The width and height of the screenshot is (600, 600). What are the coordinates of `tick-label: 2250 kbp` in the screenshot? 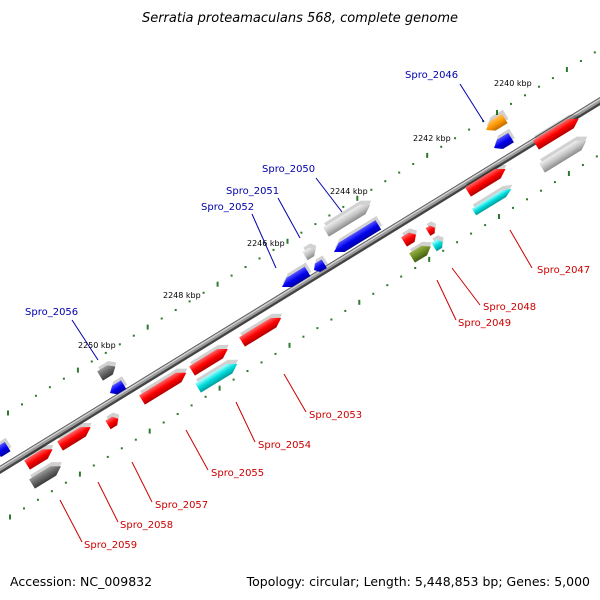 It's located at (97, 345).